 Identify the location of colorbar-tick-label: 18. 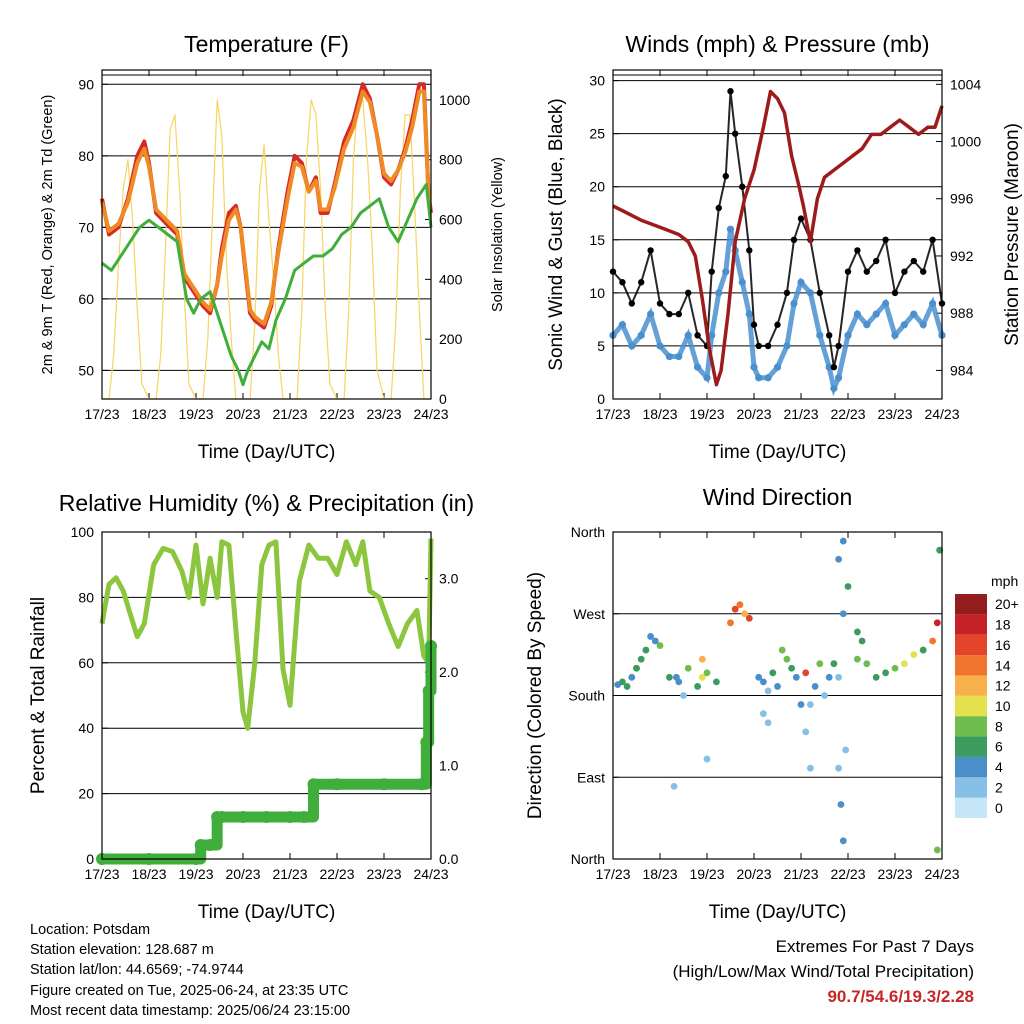
(1003, 625).